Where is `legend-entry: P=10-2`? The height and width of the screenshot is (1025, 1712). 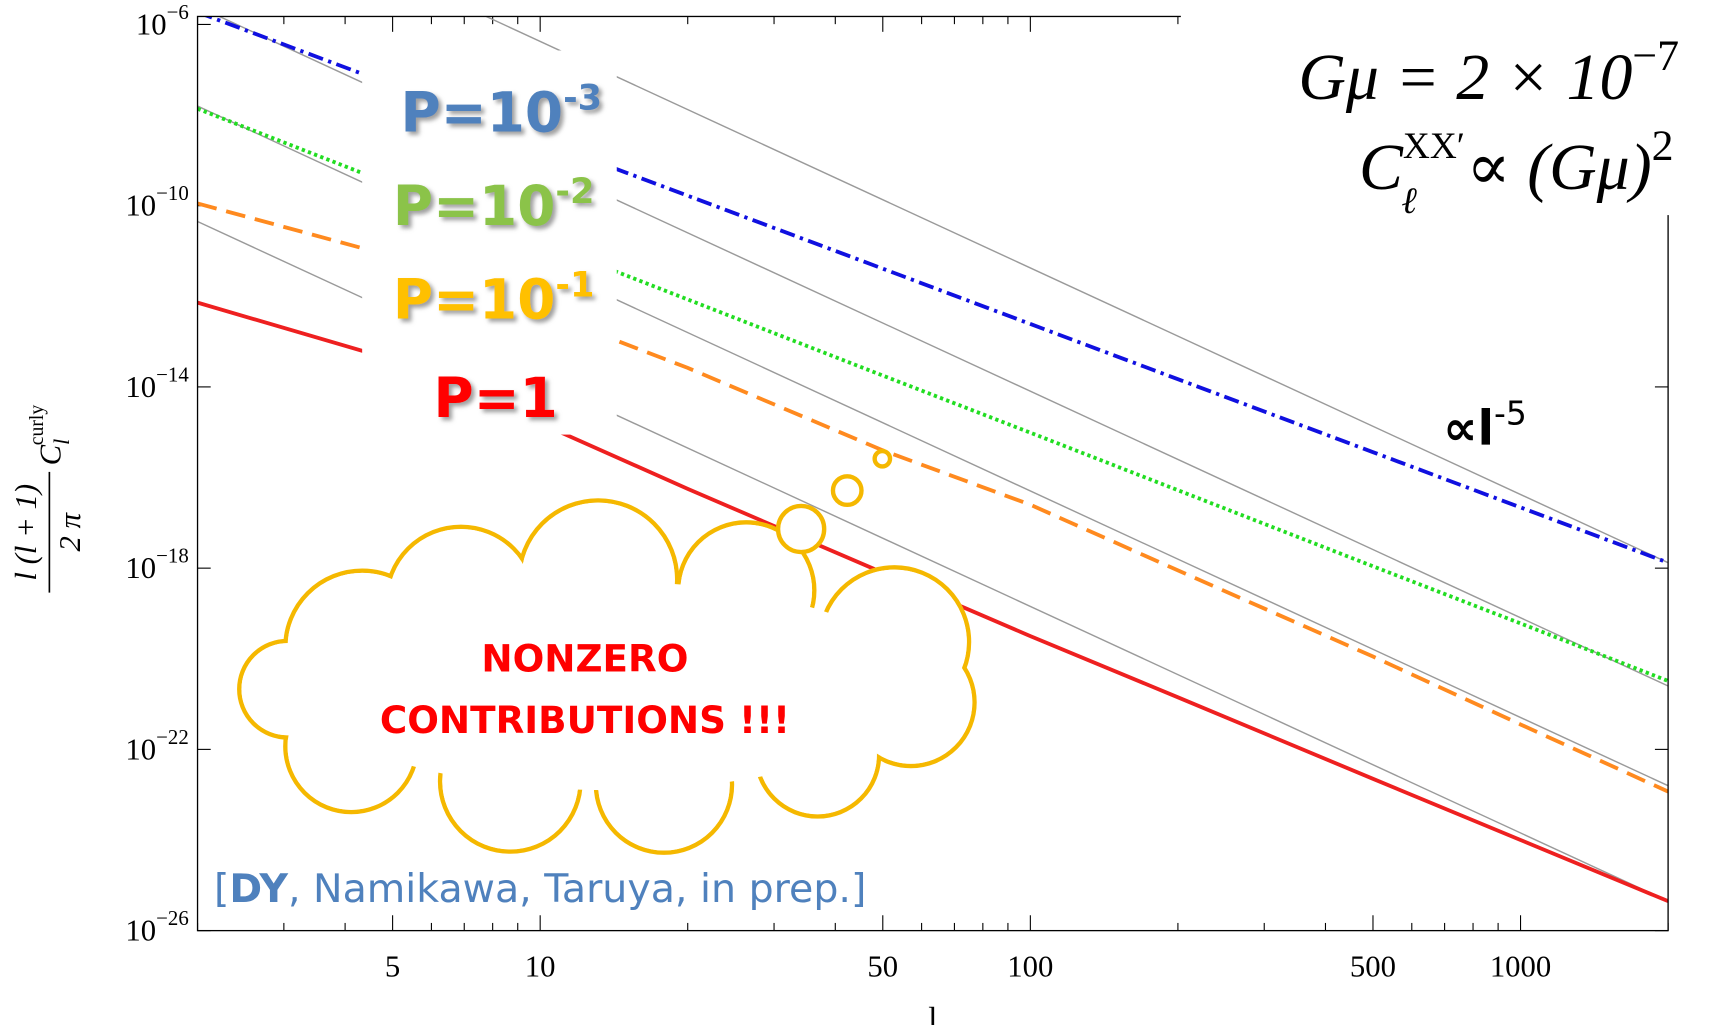 legend-entry: P=10-2 is located at coordinates (494, 204).